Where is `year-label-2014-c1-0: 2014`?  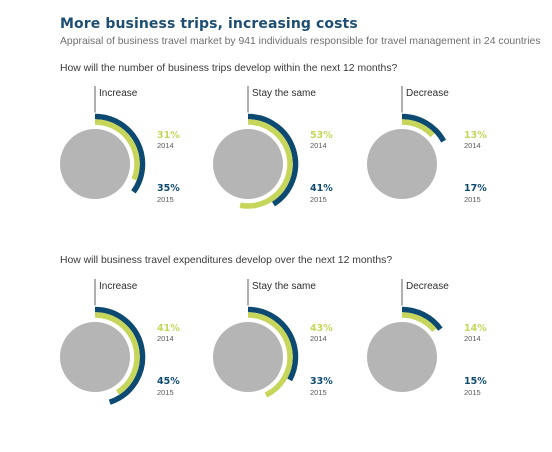 year-label-2014-c1-0: 2014 is located at coordinates (165, 338).